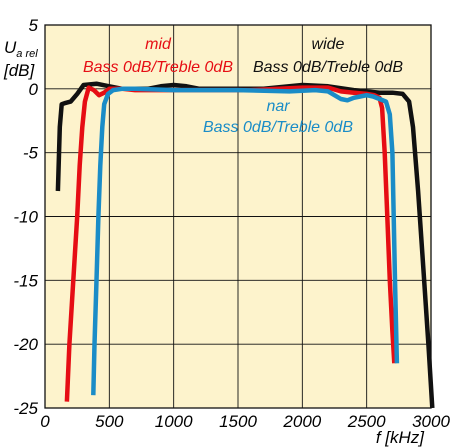 This screenshot has width=451, height=447. I want to click on y-axis-label-subscript: a rel, so click(27, 54).